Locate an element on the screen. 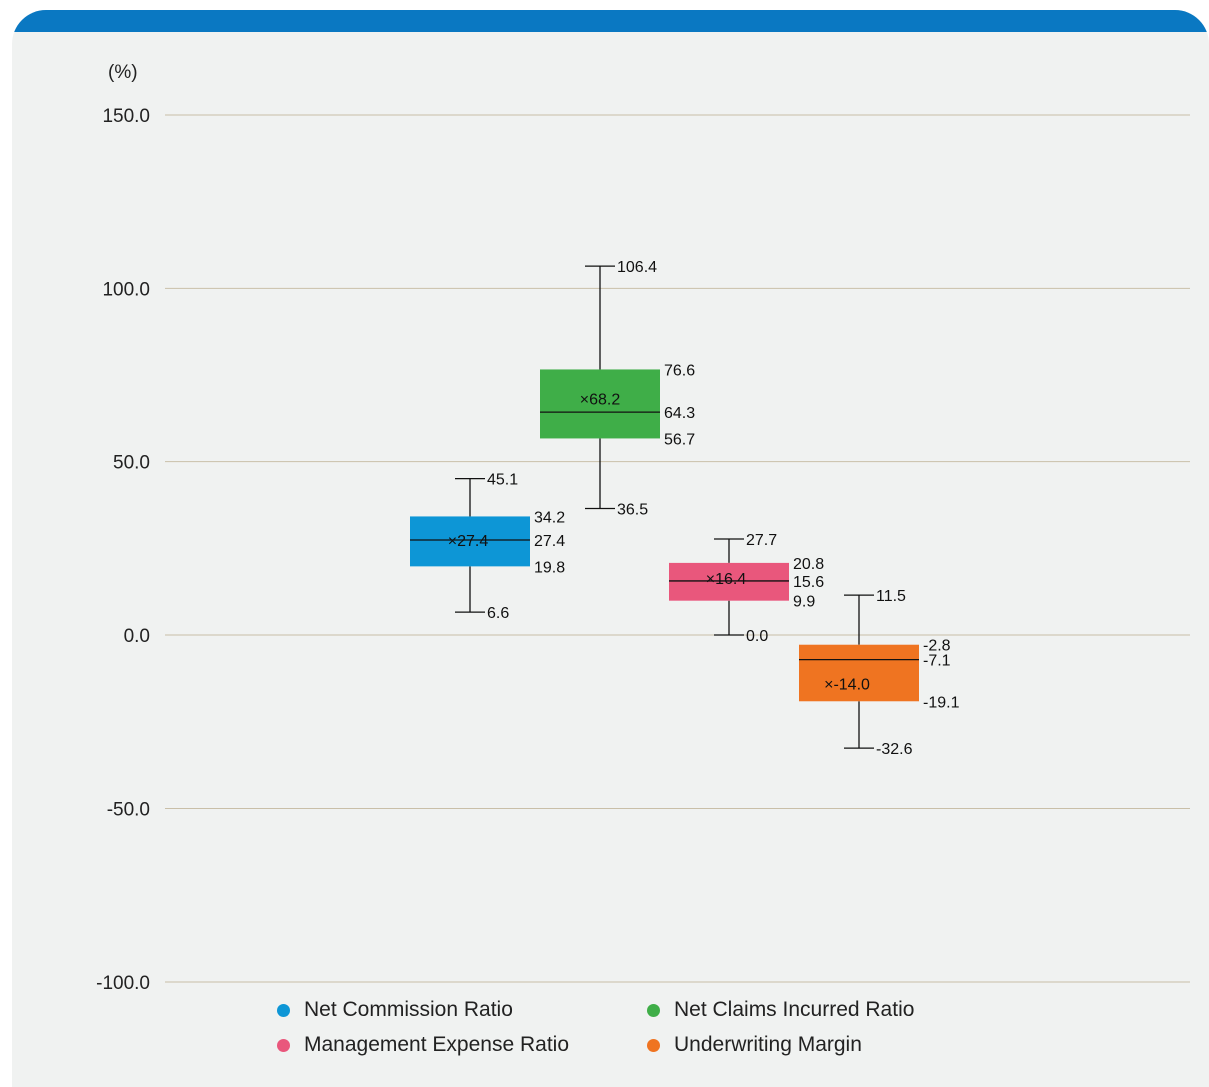 This screenshot has height=1087, width=1209. max-label-net-commission-ratio: 45.1 is located at coordinates (502, 480).